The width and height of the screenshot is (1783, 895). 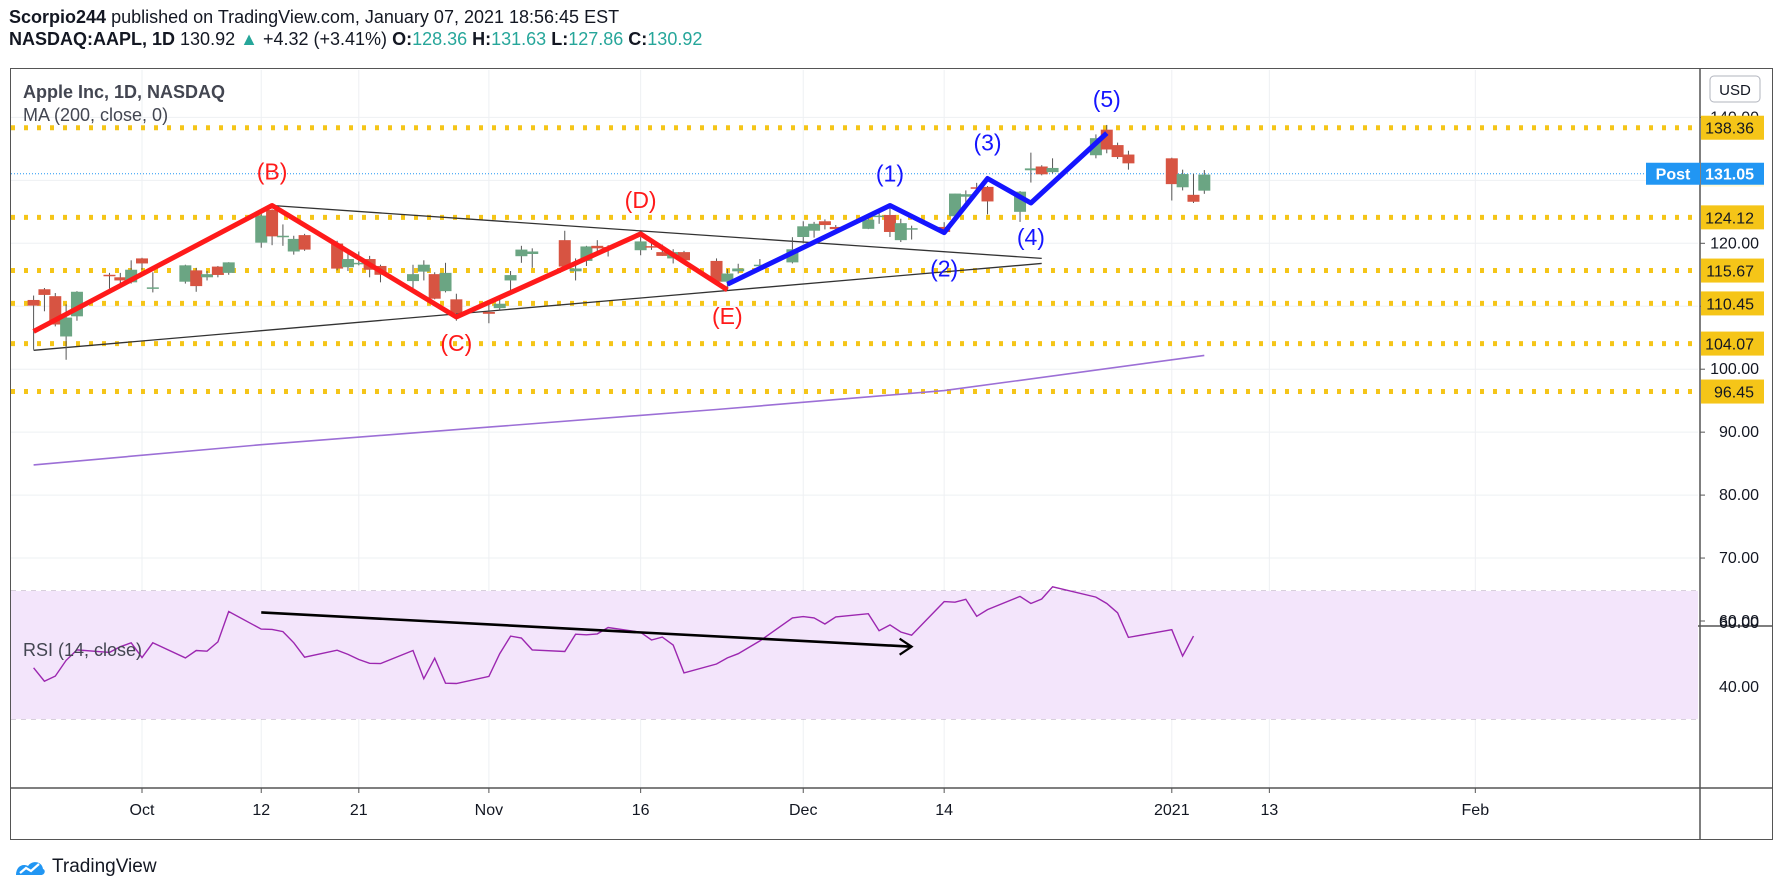 What do you see at coordinates (1031, 237) in the screenshot?
I see `wave-label: (4)` at bounding box center [1031, 237].